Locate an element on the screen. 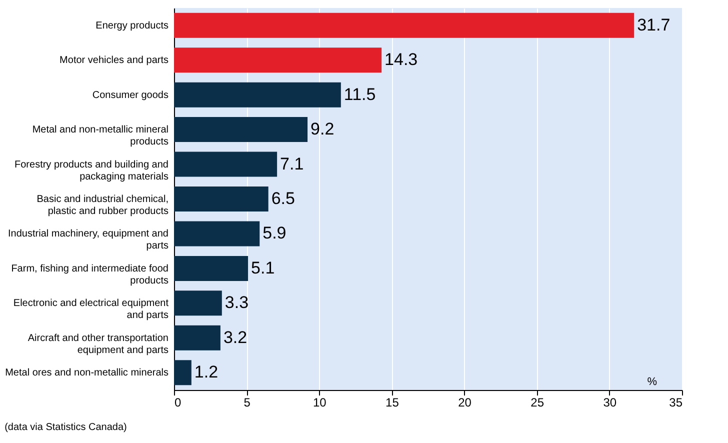 The image size is (728, 443). x-tick-label: 20 is located at coordinates (465, 403).